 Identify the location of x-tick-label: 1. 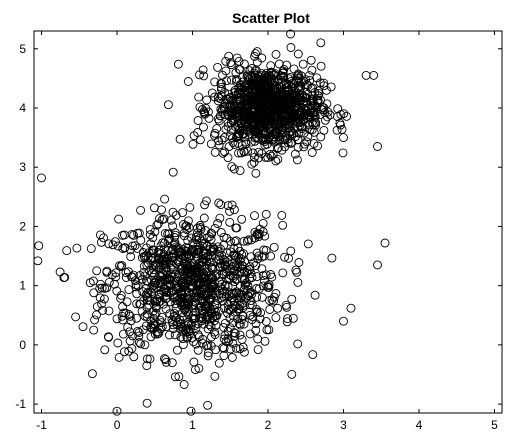
(192, 425).